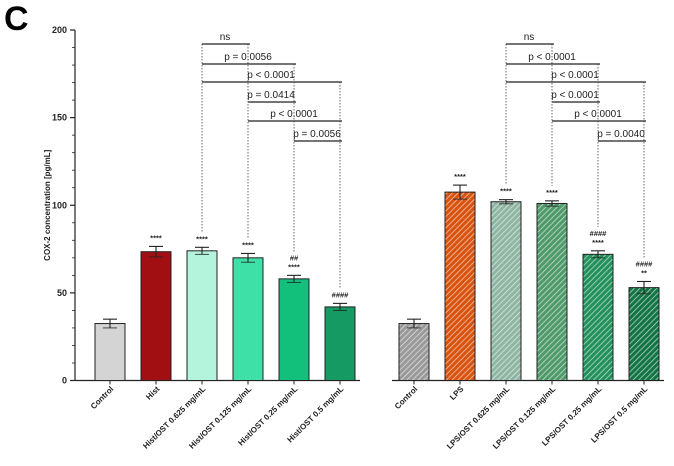 This screenshot has width=674, height=466. Describe the element at coordinates (64, 381) in the screenshot. I see `y-tick-label: 0` at that location.